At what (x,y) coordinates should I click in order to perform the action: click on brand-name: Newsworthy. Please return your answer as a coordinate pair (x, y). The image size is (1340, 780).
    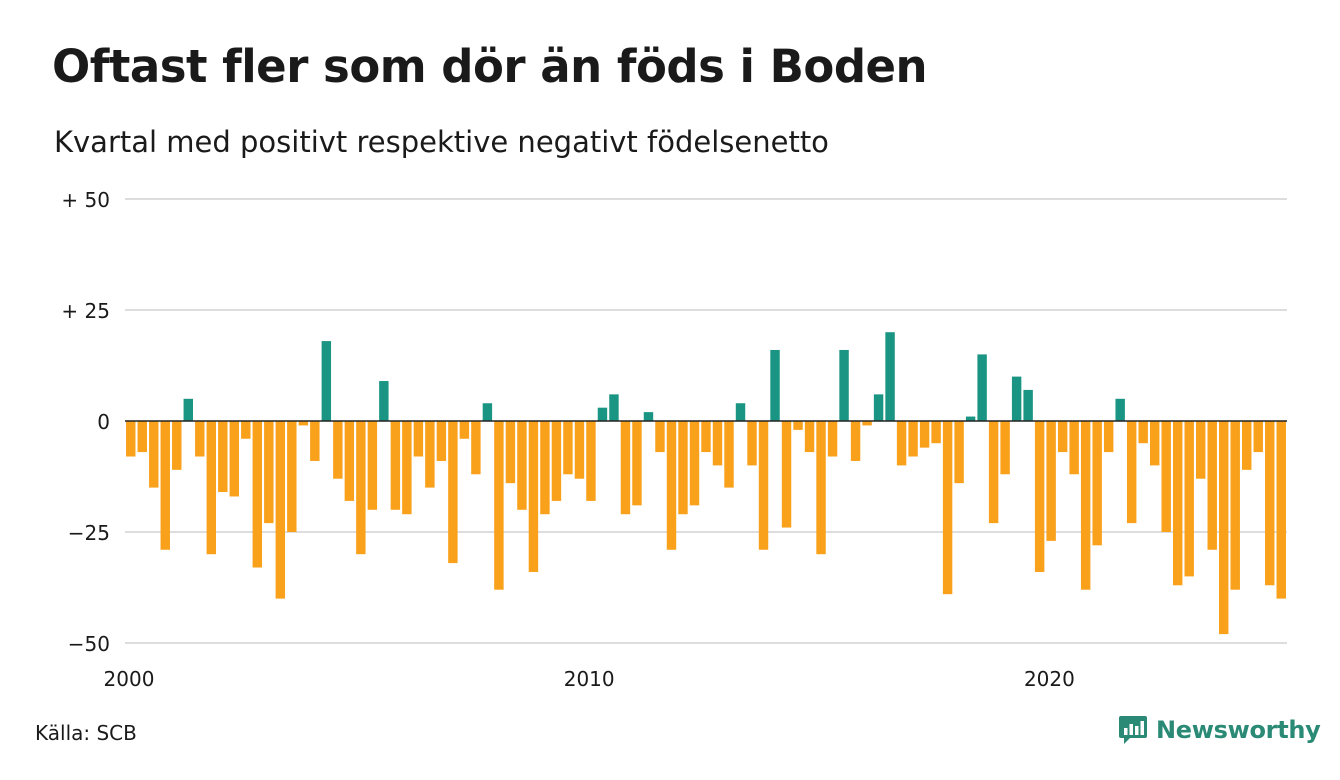
    Looking at the image, I should click on (1238, 730).